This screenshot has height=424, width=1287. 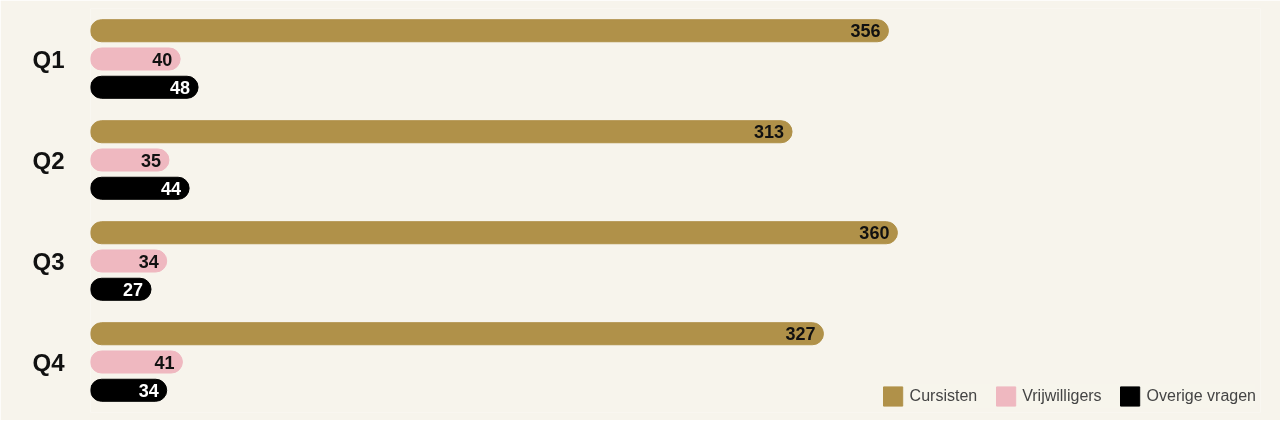 I want to click on data-label: 41, so click(x=164, y=362).